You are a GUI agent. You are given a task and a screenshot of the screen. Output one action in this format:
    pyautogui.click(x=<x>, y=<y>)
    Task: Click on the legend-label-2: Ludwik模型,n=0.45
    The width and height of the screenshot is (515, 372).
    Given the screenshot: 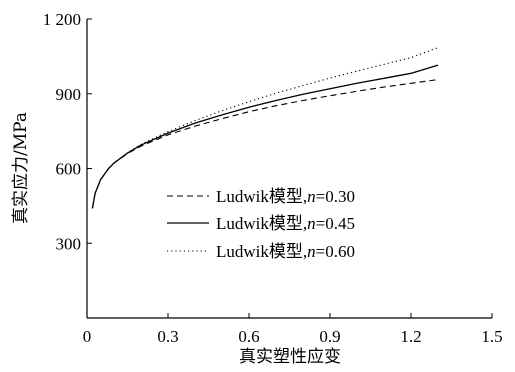 What is the action you would take?
    pyautogui.click(x=285, y=223)
    